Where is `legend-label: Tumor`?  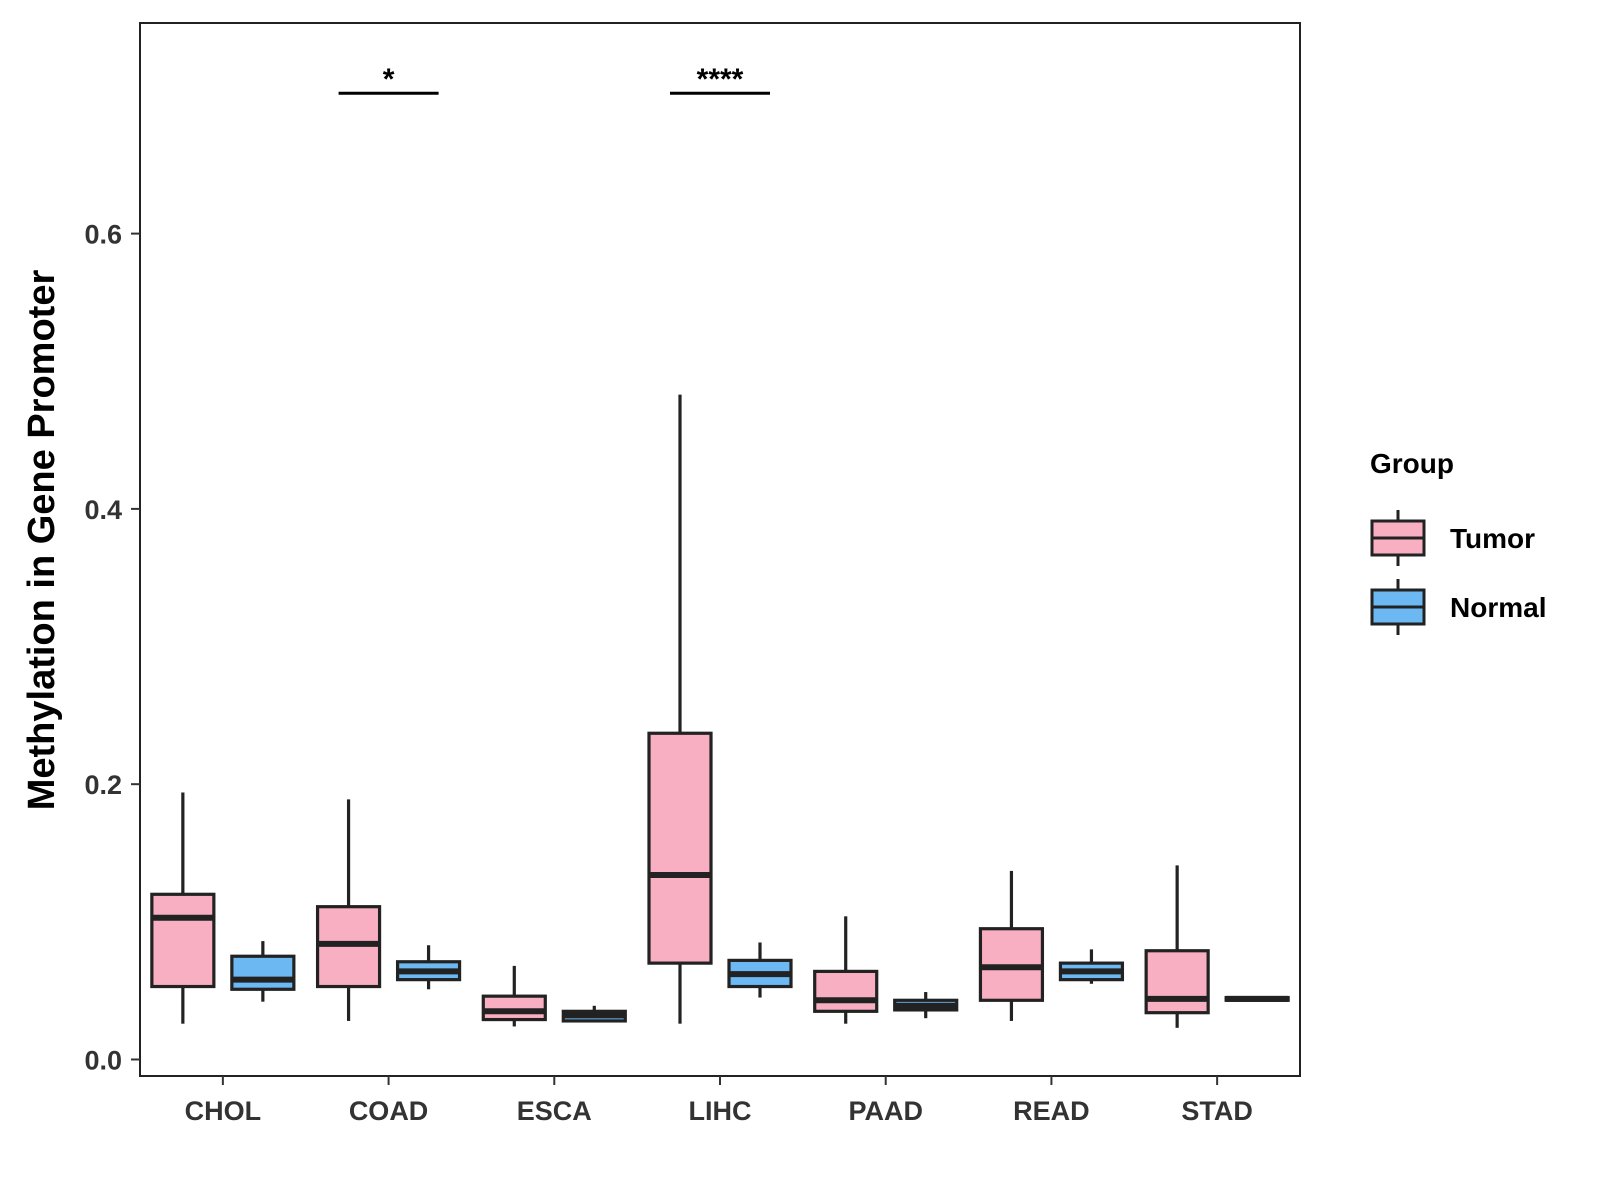 legend-label: Tumor is located at coordinates (1492, 538).